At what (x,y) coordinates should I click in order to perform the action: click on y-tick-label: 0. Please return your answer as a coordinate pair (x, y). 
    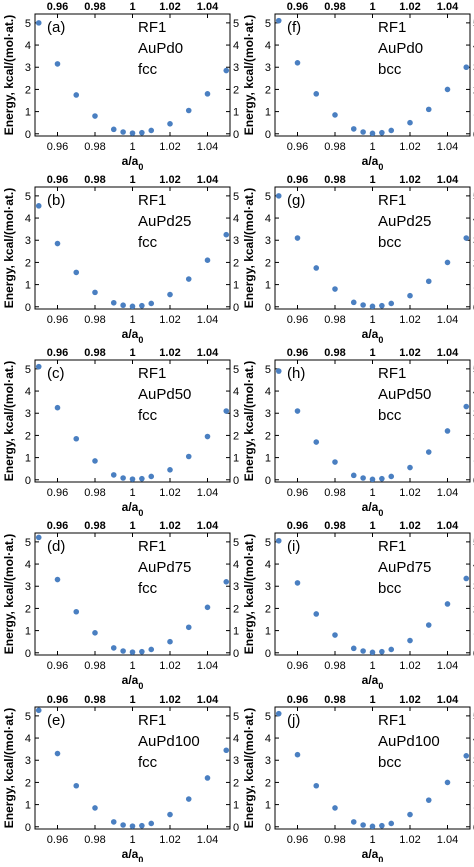
    Looking at the image, I should click on (268, 654).